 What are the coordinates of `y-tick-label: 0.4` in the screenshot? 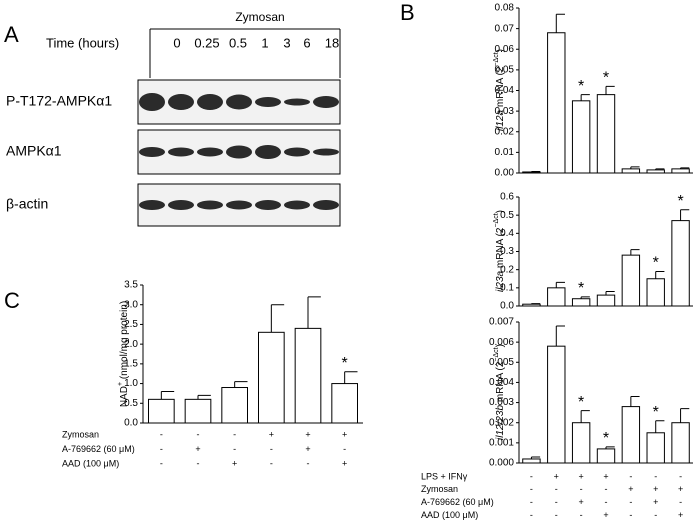 It's located at (507, 233).